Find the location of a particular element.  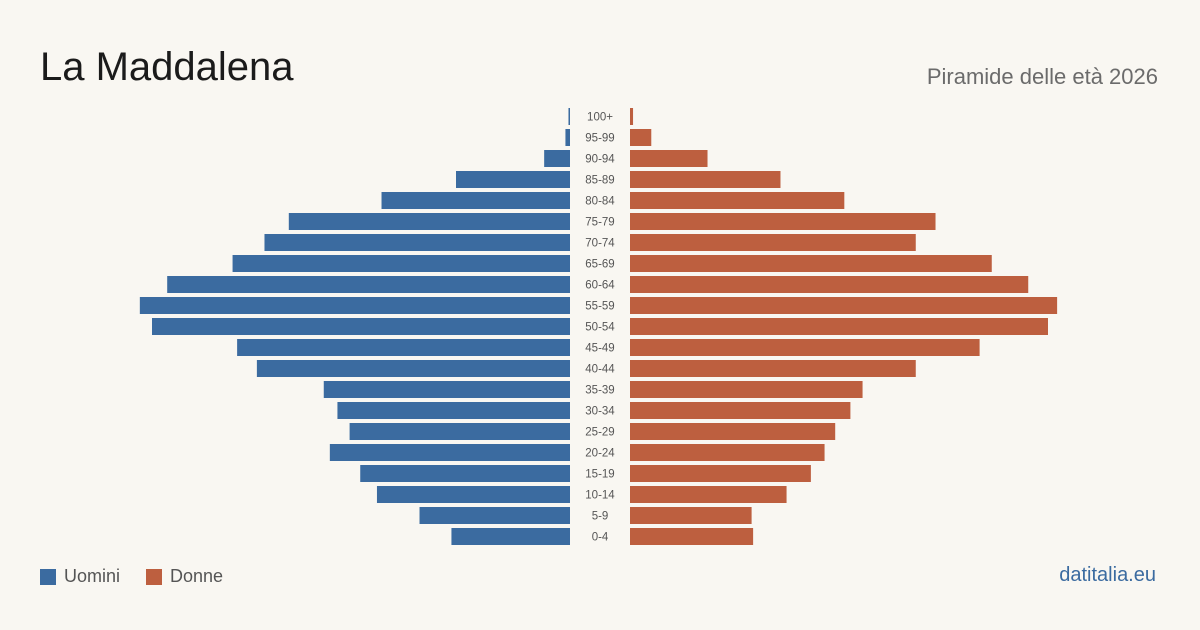

legend-label-men: Uomini is located at coordinates (92, 576).